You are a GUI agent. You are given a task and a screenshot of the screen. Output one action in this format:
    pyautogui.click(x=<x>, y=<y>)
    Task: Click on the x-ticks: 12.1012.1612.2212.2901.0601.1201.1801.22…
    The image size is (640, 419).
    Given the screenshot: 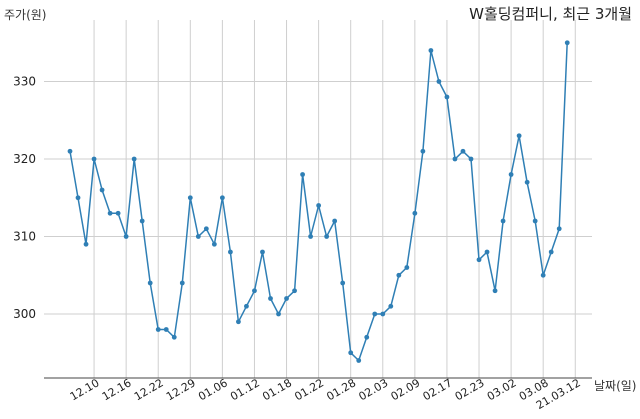 What is the action you would take?
    pyautogui.click(x=325, y=394)
    